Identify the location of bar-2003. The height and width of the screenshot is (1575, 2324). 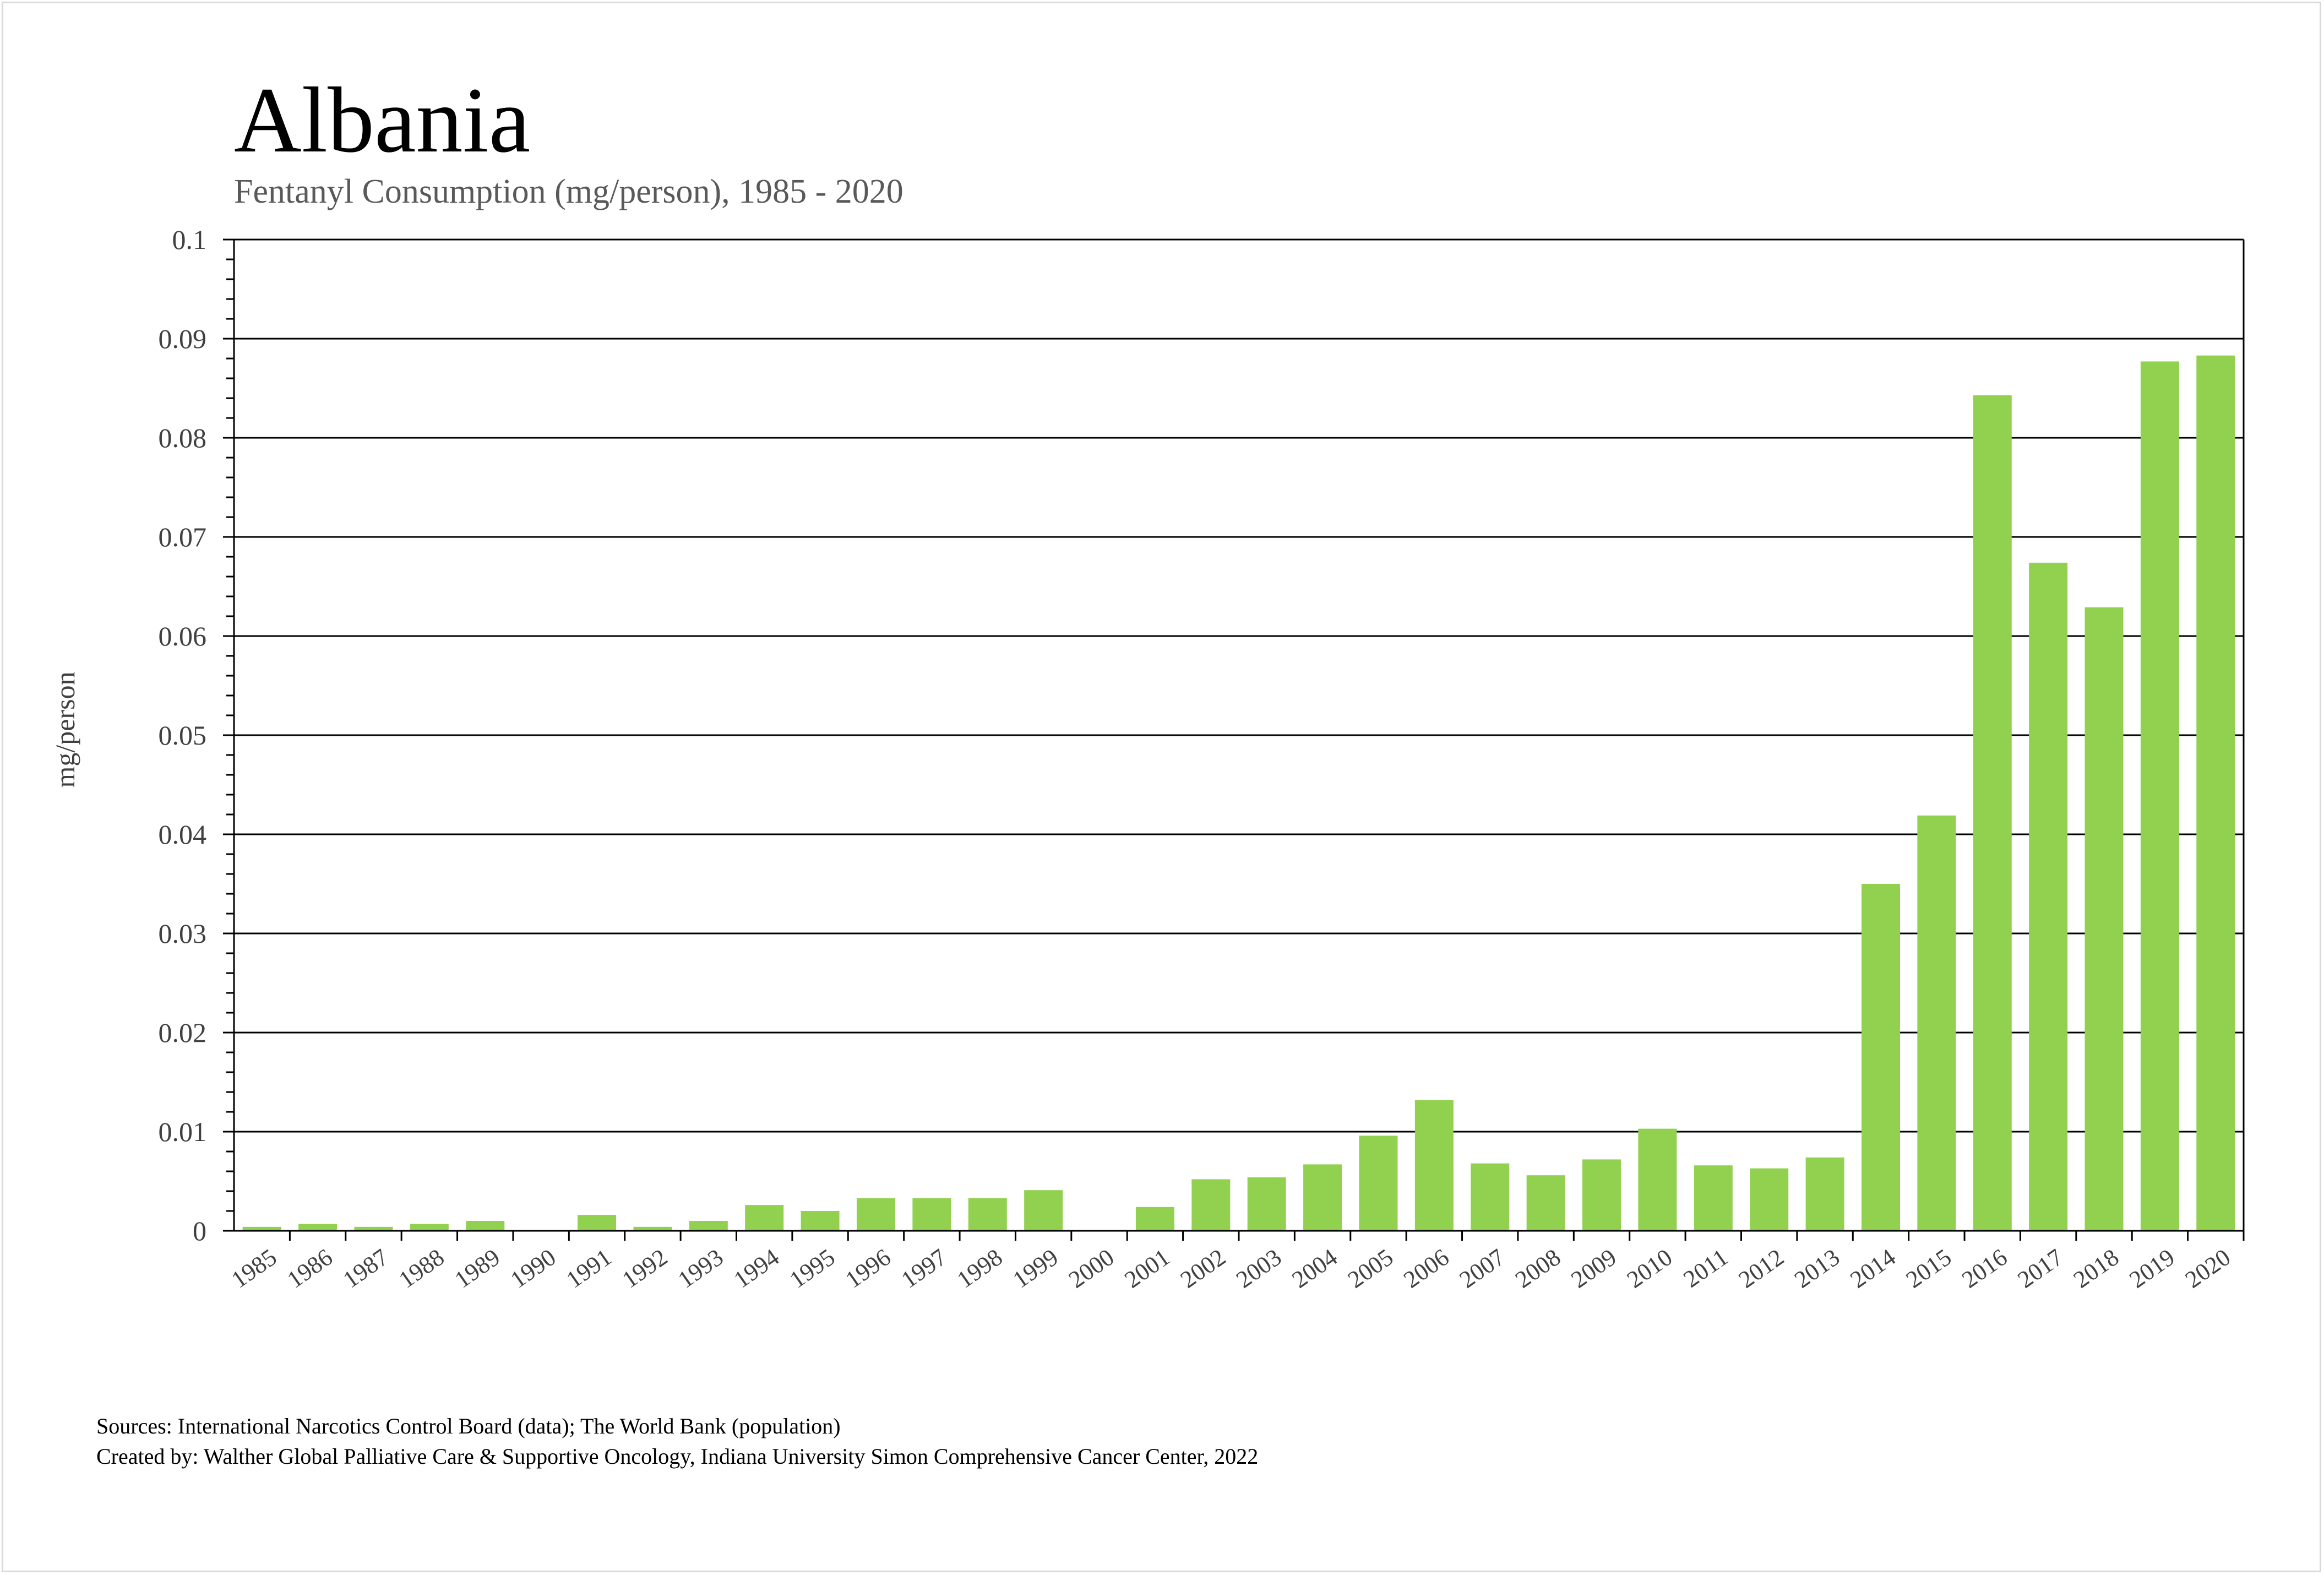
(1266, 1204).